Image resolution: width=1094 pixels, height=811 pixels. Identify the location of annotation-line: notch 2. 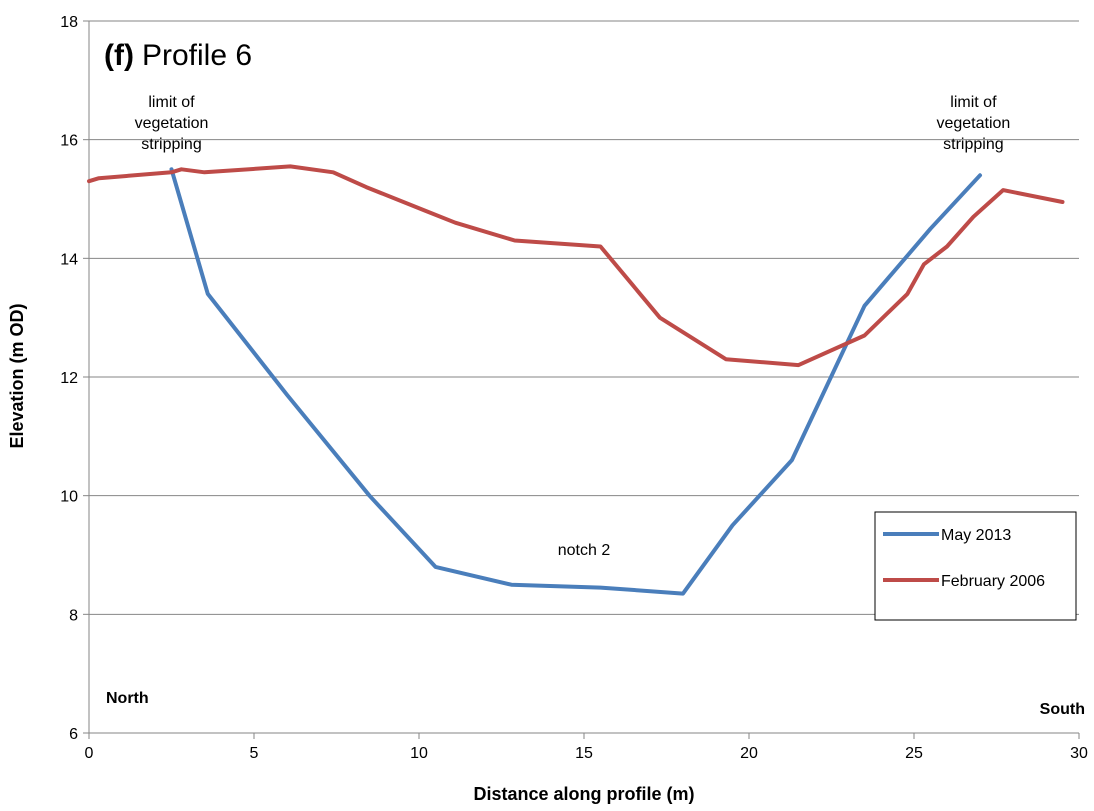
(584, 550).